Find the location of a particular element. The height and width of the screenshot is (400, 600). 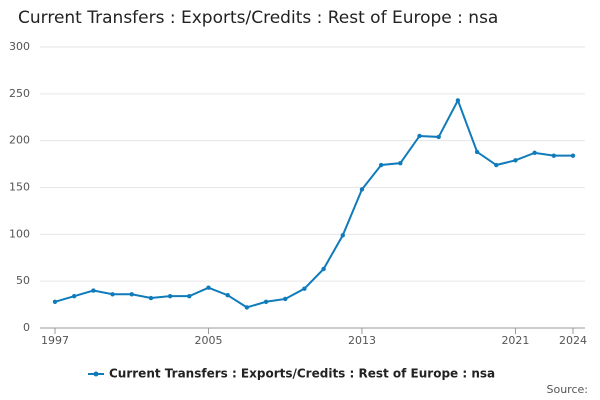

x-tick-label: 2013 is located at coordinates (362, 340).